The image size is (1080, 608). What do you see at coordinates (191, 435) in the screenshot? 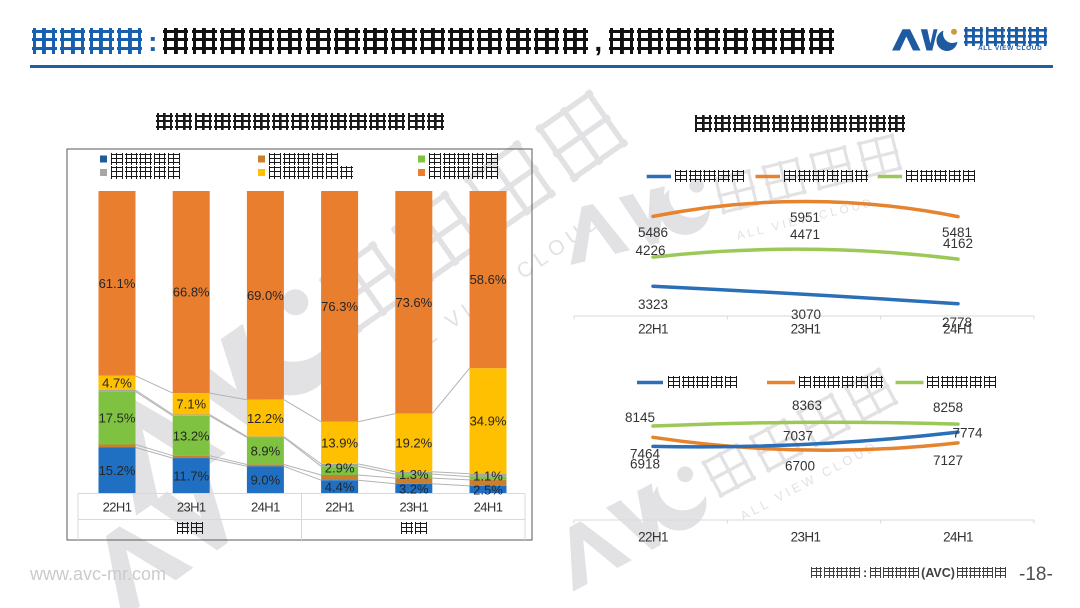
I see `svg-text: 13.2%` at bounding box center [191, 435].